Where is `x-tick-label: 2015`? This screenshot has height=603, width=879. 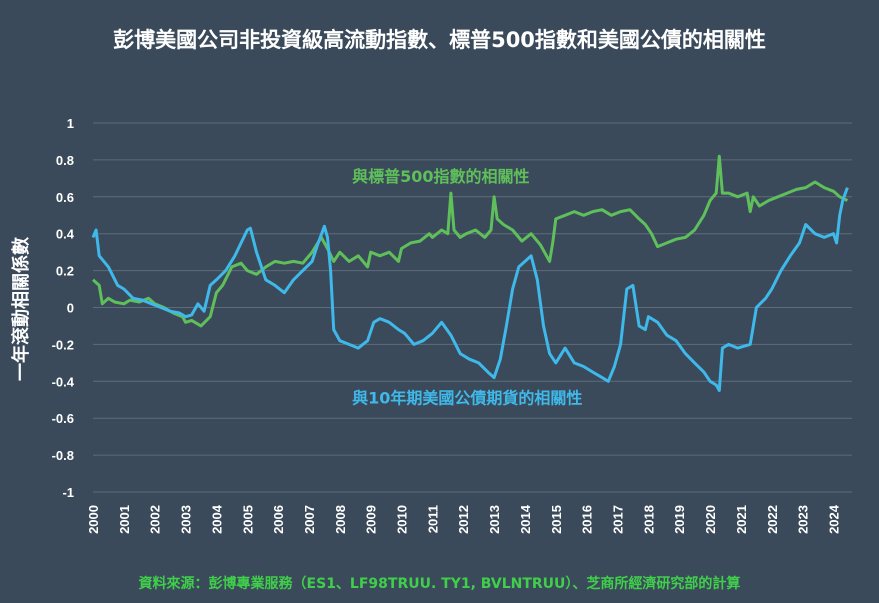 x-tick-label: 2015 is located at coordinates (556, 519).